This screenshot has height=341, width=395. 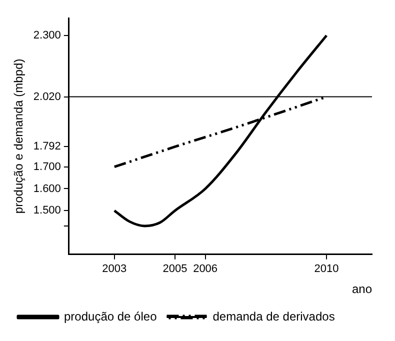 What do you see at coordinates (47, 188) in the screenshot?
I see `y-tick-label: 1.600` at bounding box center [47, 188].